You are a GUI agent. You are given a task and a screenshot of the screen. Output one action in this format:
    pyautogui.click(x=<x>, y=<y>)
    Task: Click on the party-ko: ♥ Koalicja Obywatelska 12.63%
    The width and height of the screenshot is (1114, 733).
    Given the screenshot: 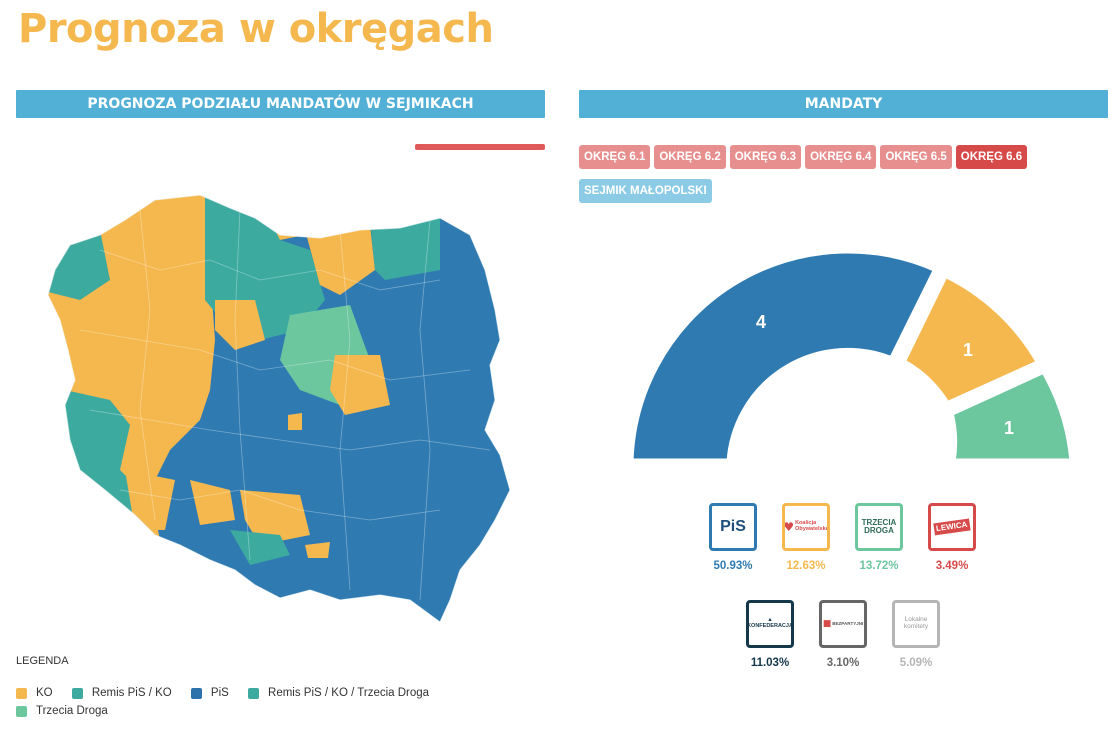 What is the action you would take?
    pyautogui.click(x=806, y=537)
    